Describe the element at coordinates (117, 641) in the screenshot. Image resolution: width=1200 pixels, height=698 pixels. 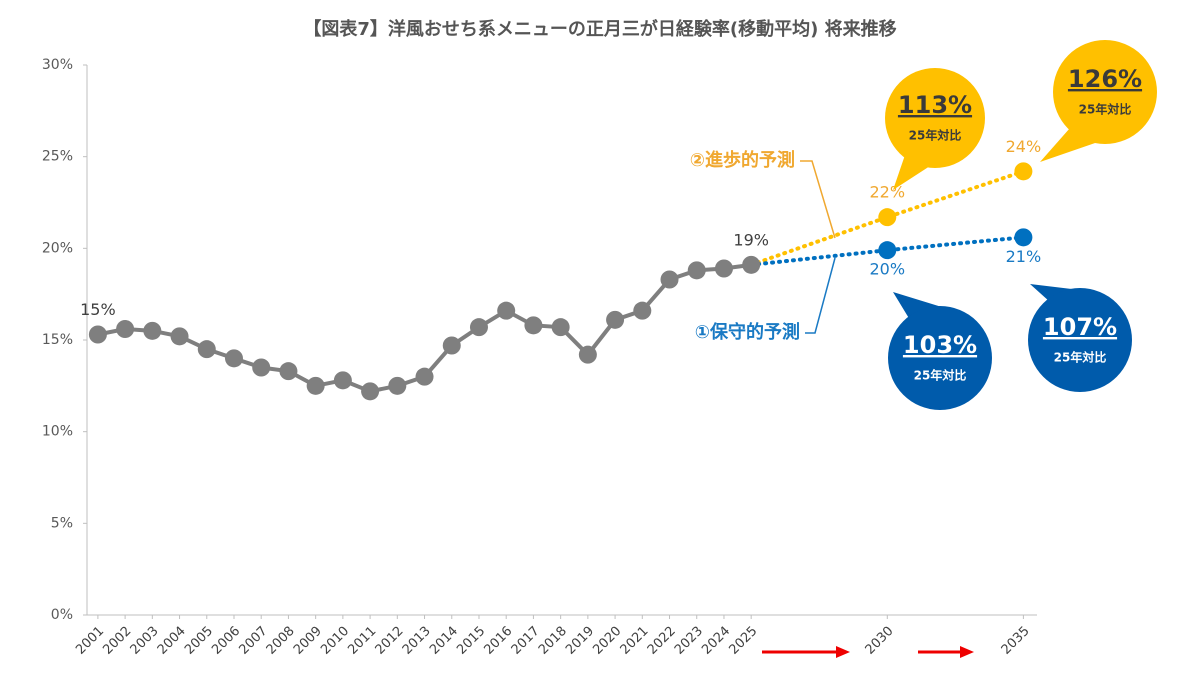
I see `x-tick-label: 2002` at that location.